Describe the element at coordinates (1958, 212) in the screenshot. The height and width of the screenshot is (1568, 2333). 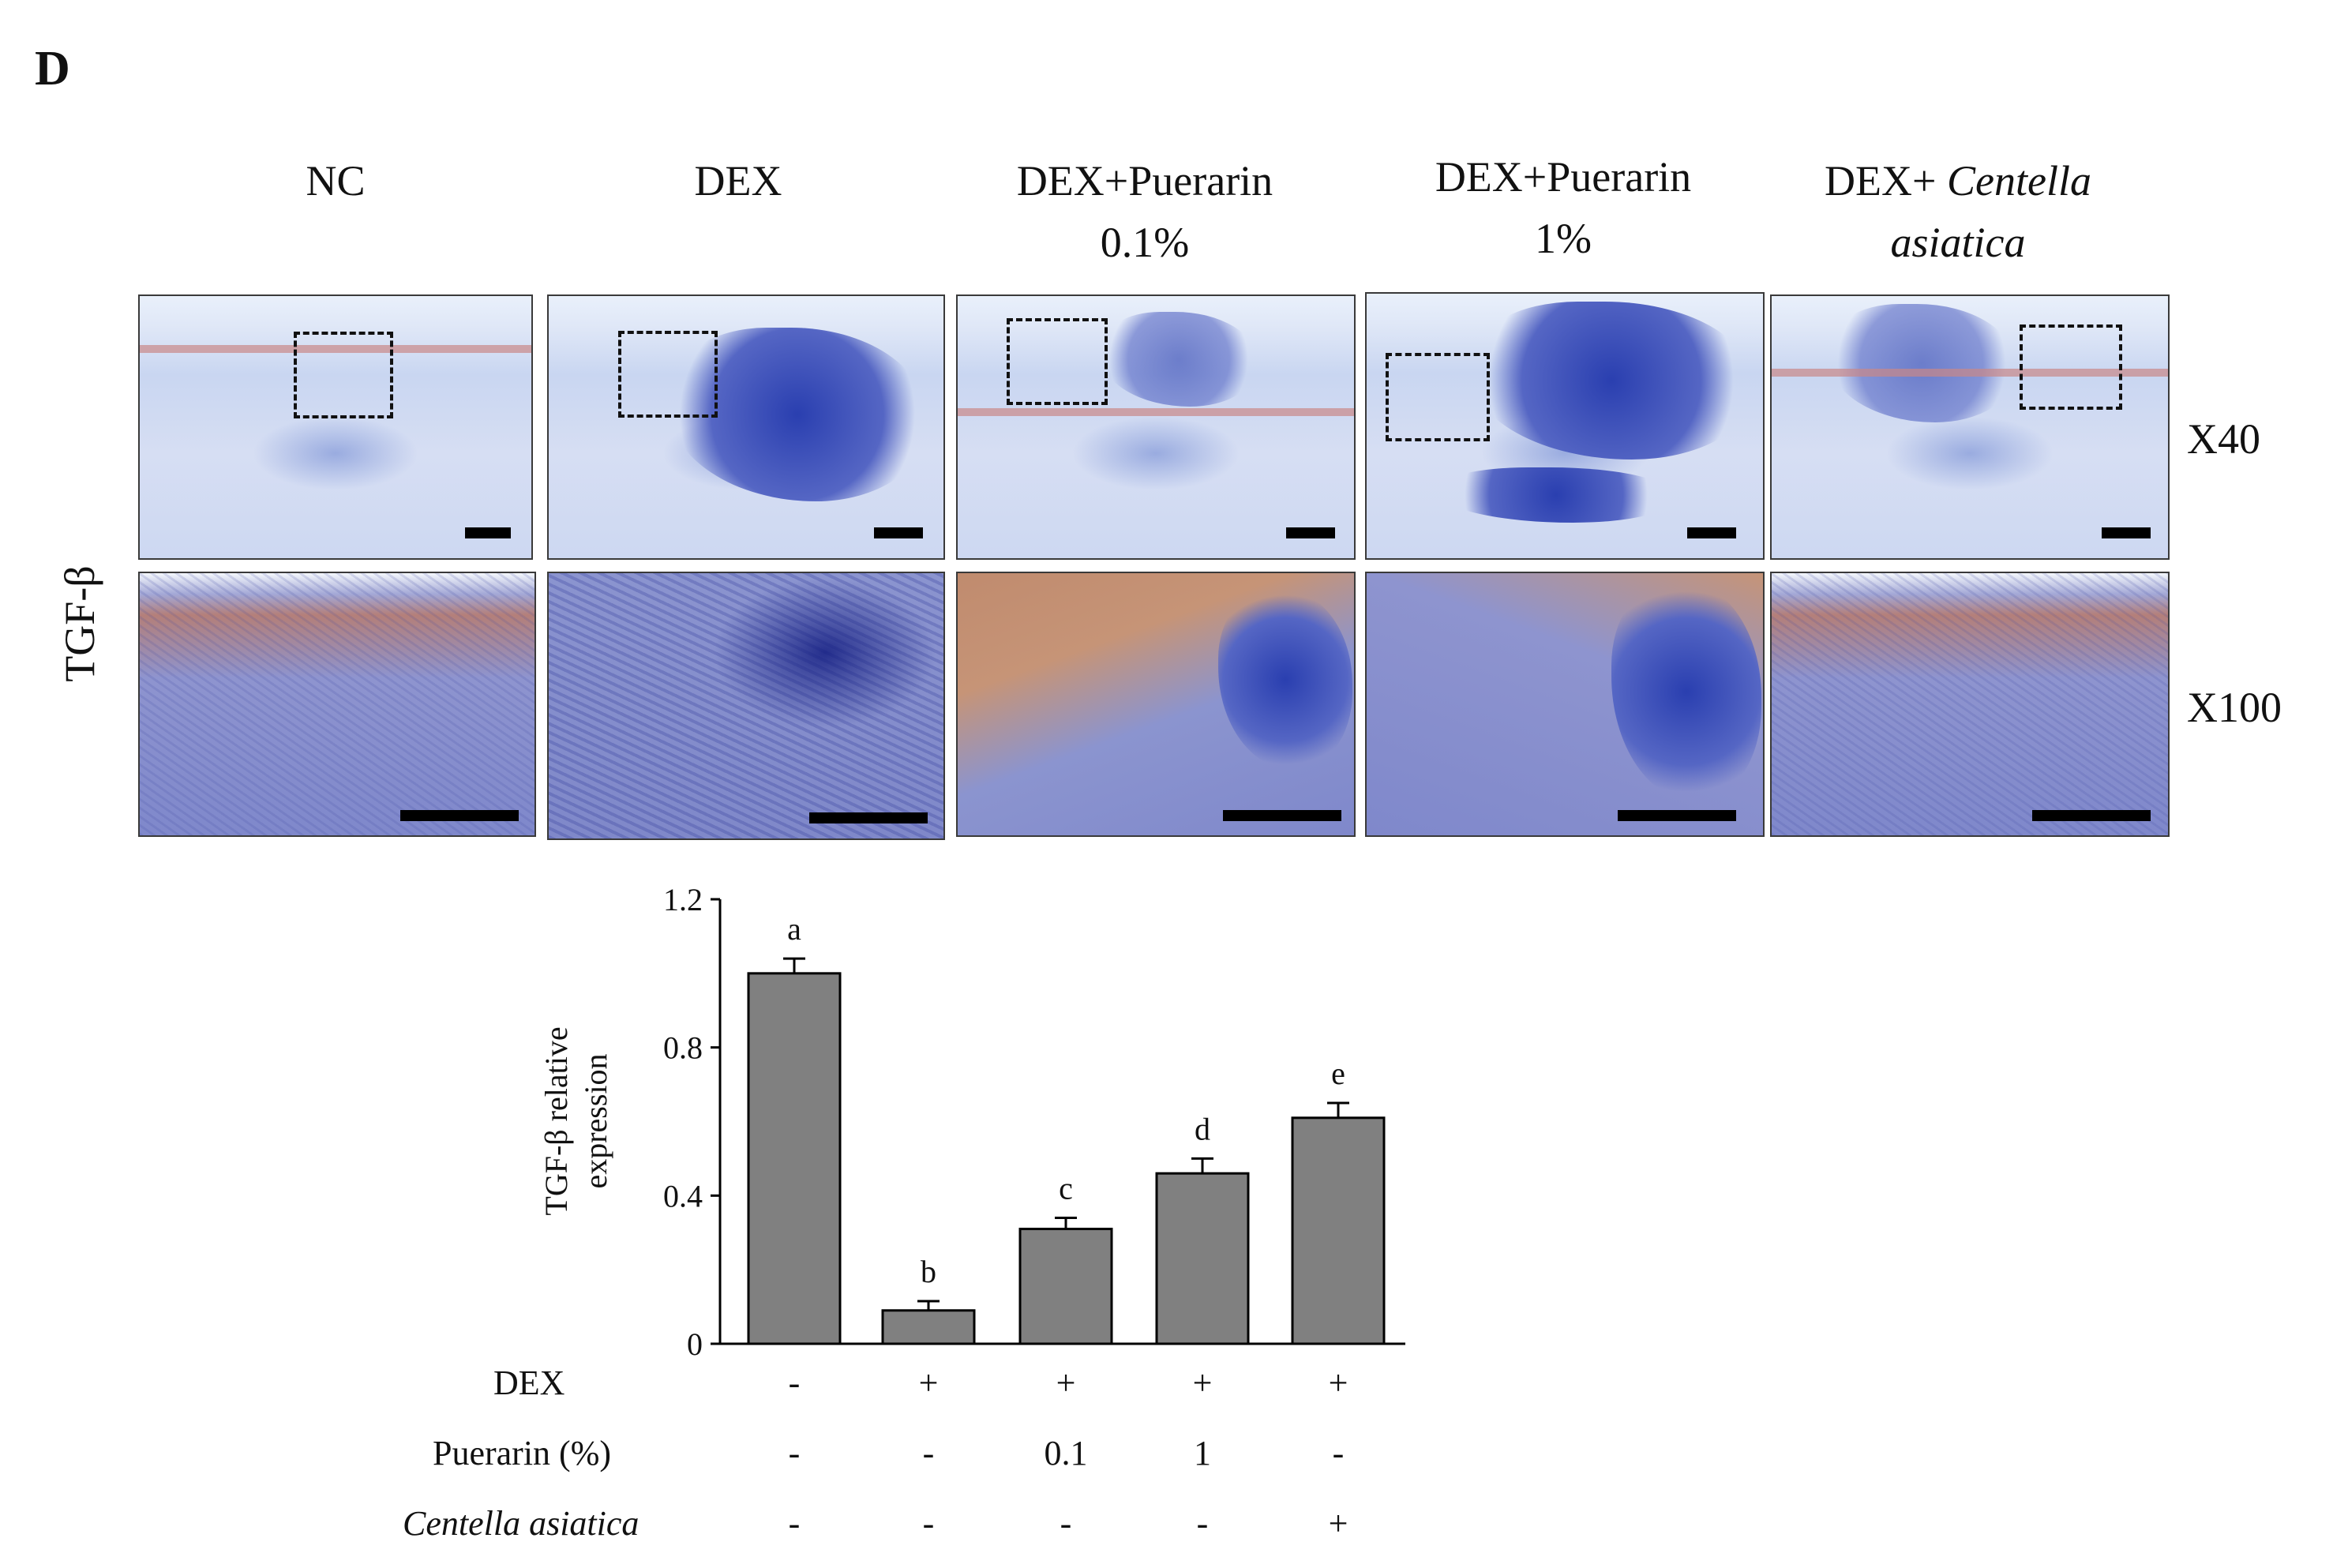
I see `column-title-dex-centella: DEX+ Centella asiatica` at that location.